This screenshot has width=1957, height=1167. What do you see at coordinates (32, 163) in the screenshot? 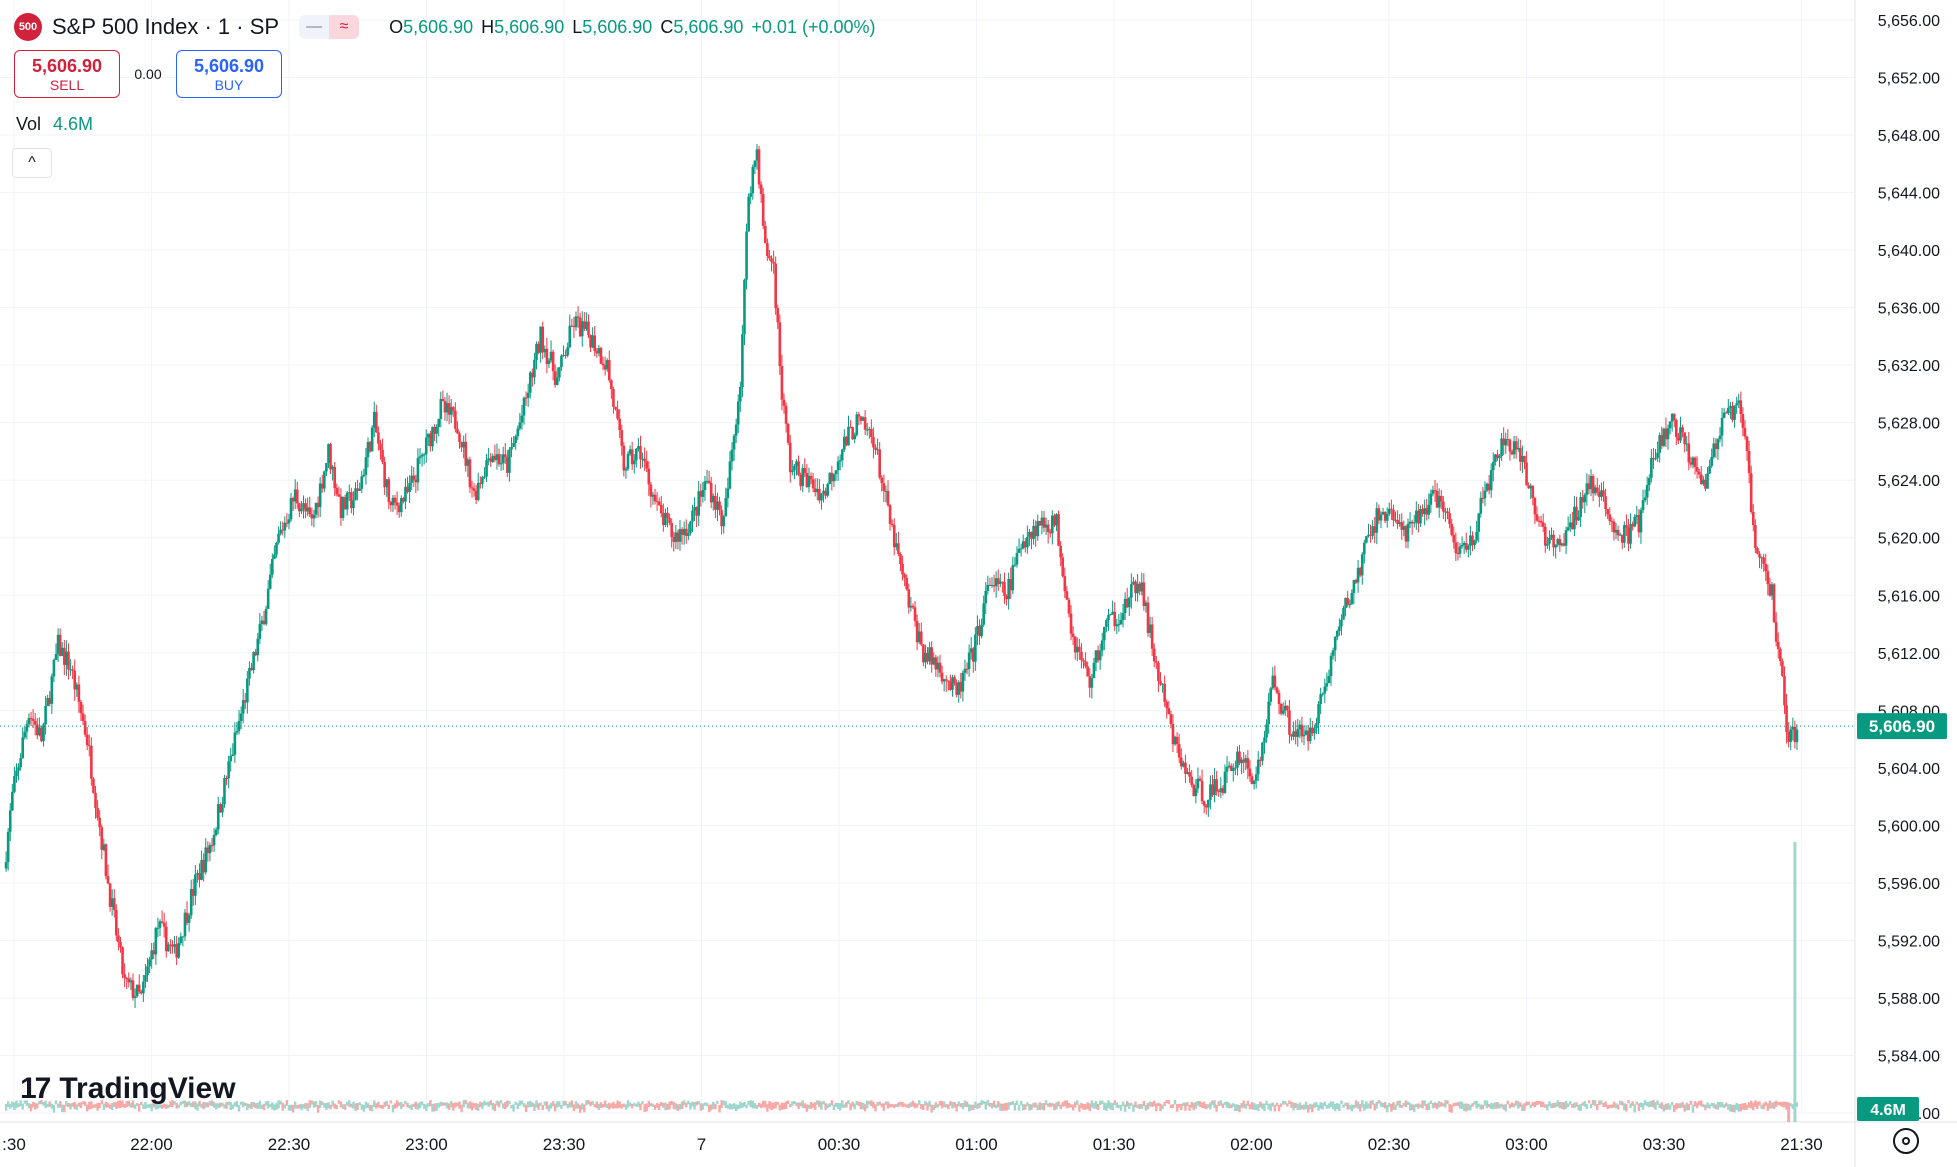
I see `chevron-up-icon: ^` at bounding box center [32, 163].